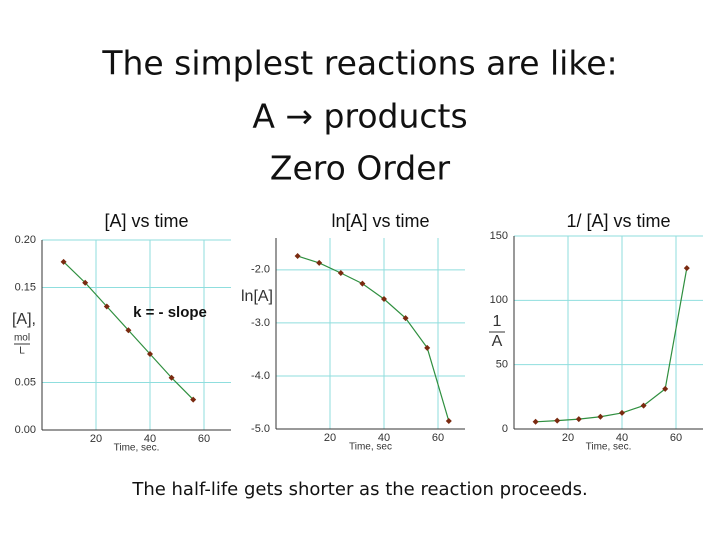 Image resolution: width=720 pixels, height=540 pixels. What do you see at coordinates (618, 221) in the screenshot?
I see `chart-title: 1/ [A] vs time` at bounding box center [618, 221].